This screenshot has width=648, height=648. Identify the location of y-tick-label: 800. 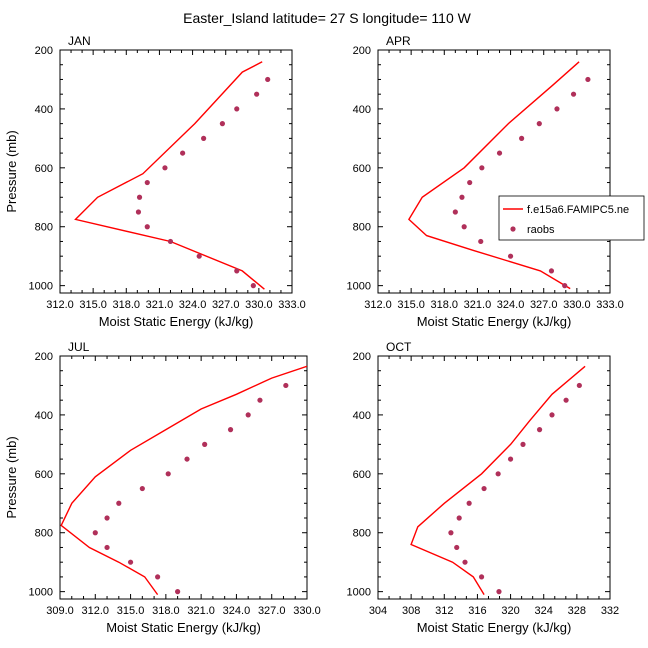
(44, 534).